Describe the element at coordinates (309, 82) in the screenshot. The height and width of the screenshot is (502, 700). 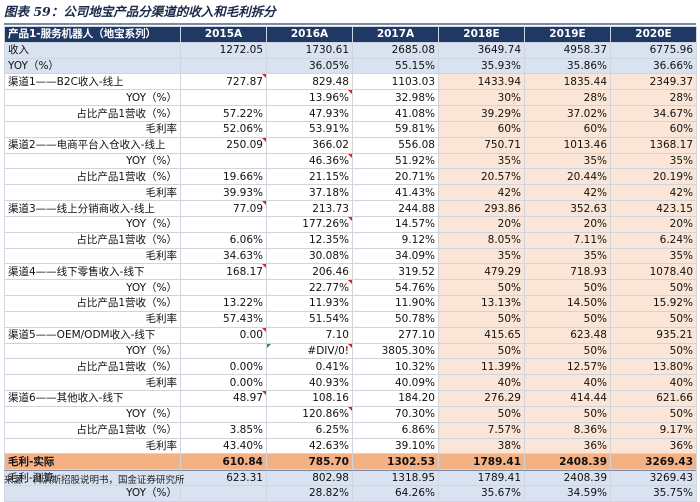
I see `value-cell: 829.48` at that location.